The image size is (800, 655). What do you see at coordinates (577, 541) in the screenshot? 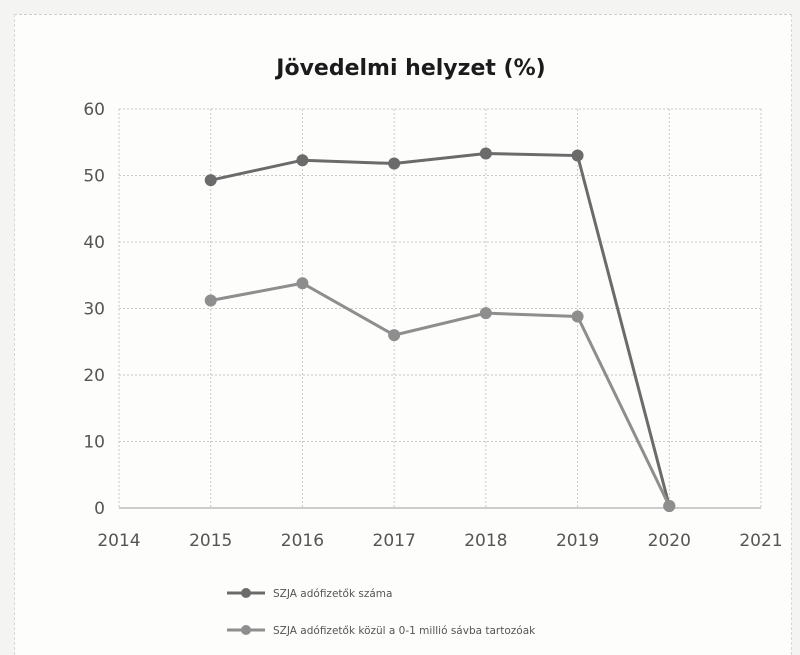
I see `x-tick-label: 2019` at bounding box center [577, 541].